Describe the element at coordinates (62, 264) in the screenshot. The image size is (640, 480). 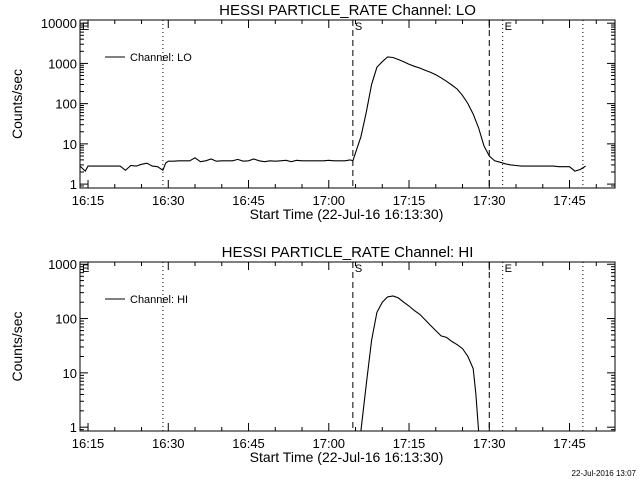
I see `chart2-y-tick-label-3: 1000` at that location.